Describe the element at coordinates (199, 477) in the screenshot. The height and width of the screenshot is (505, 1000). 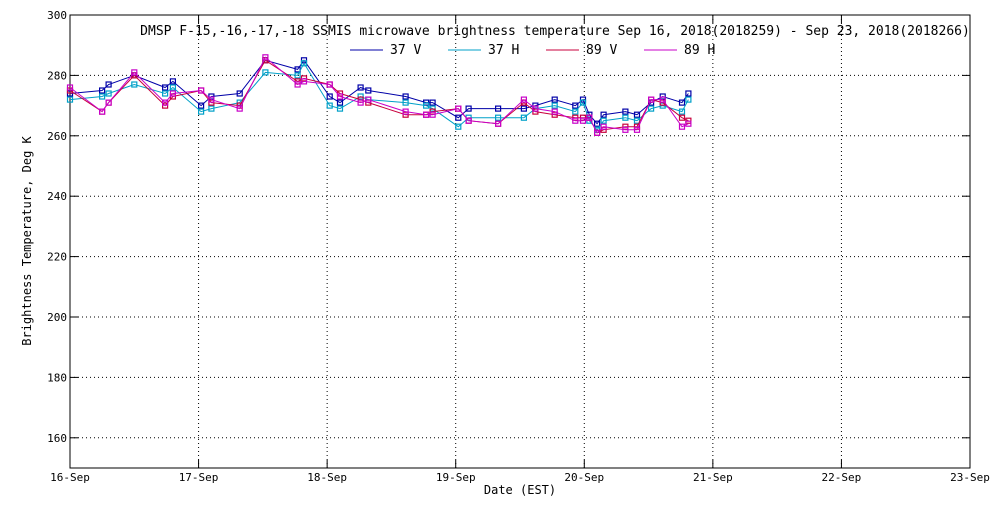
I see `x-tick-label: 17-Sep` at that location.